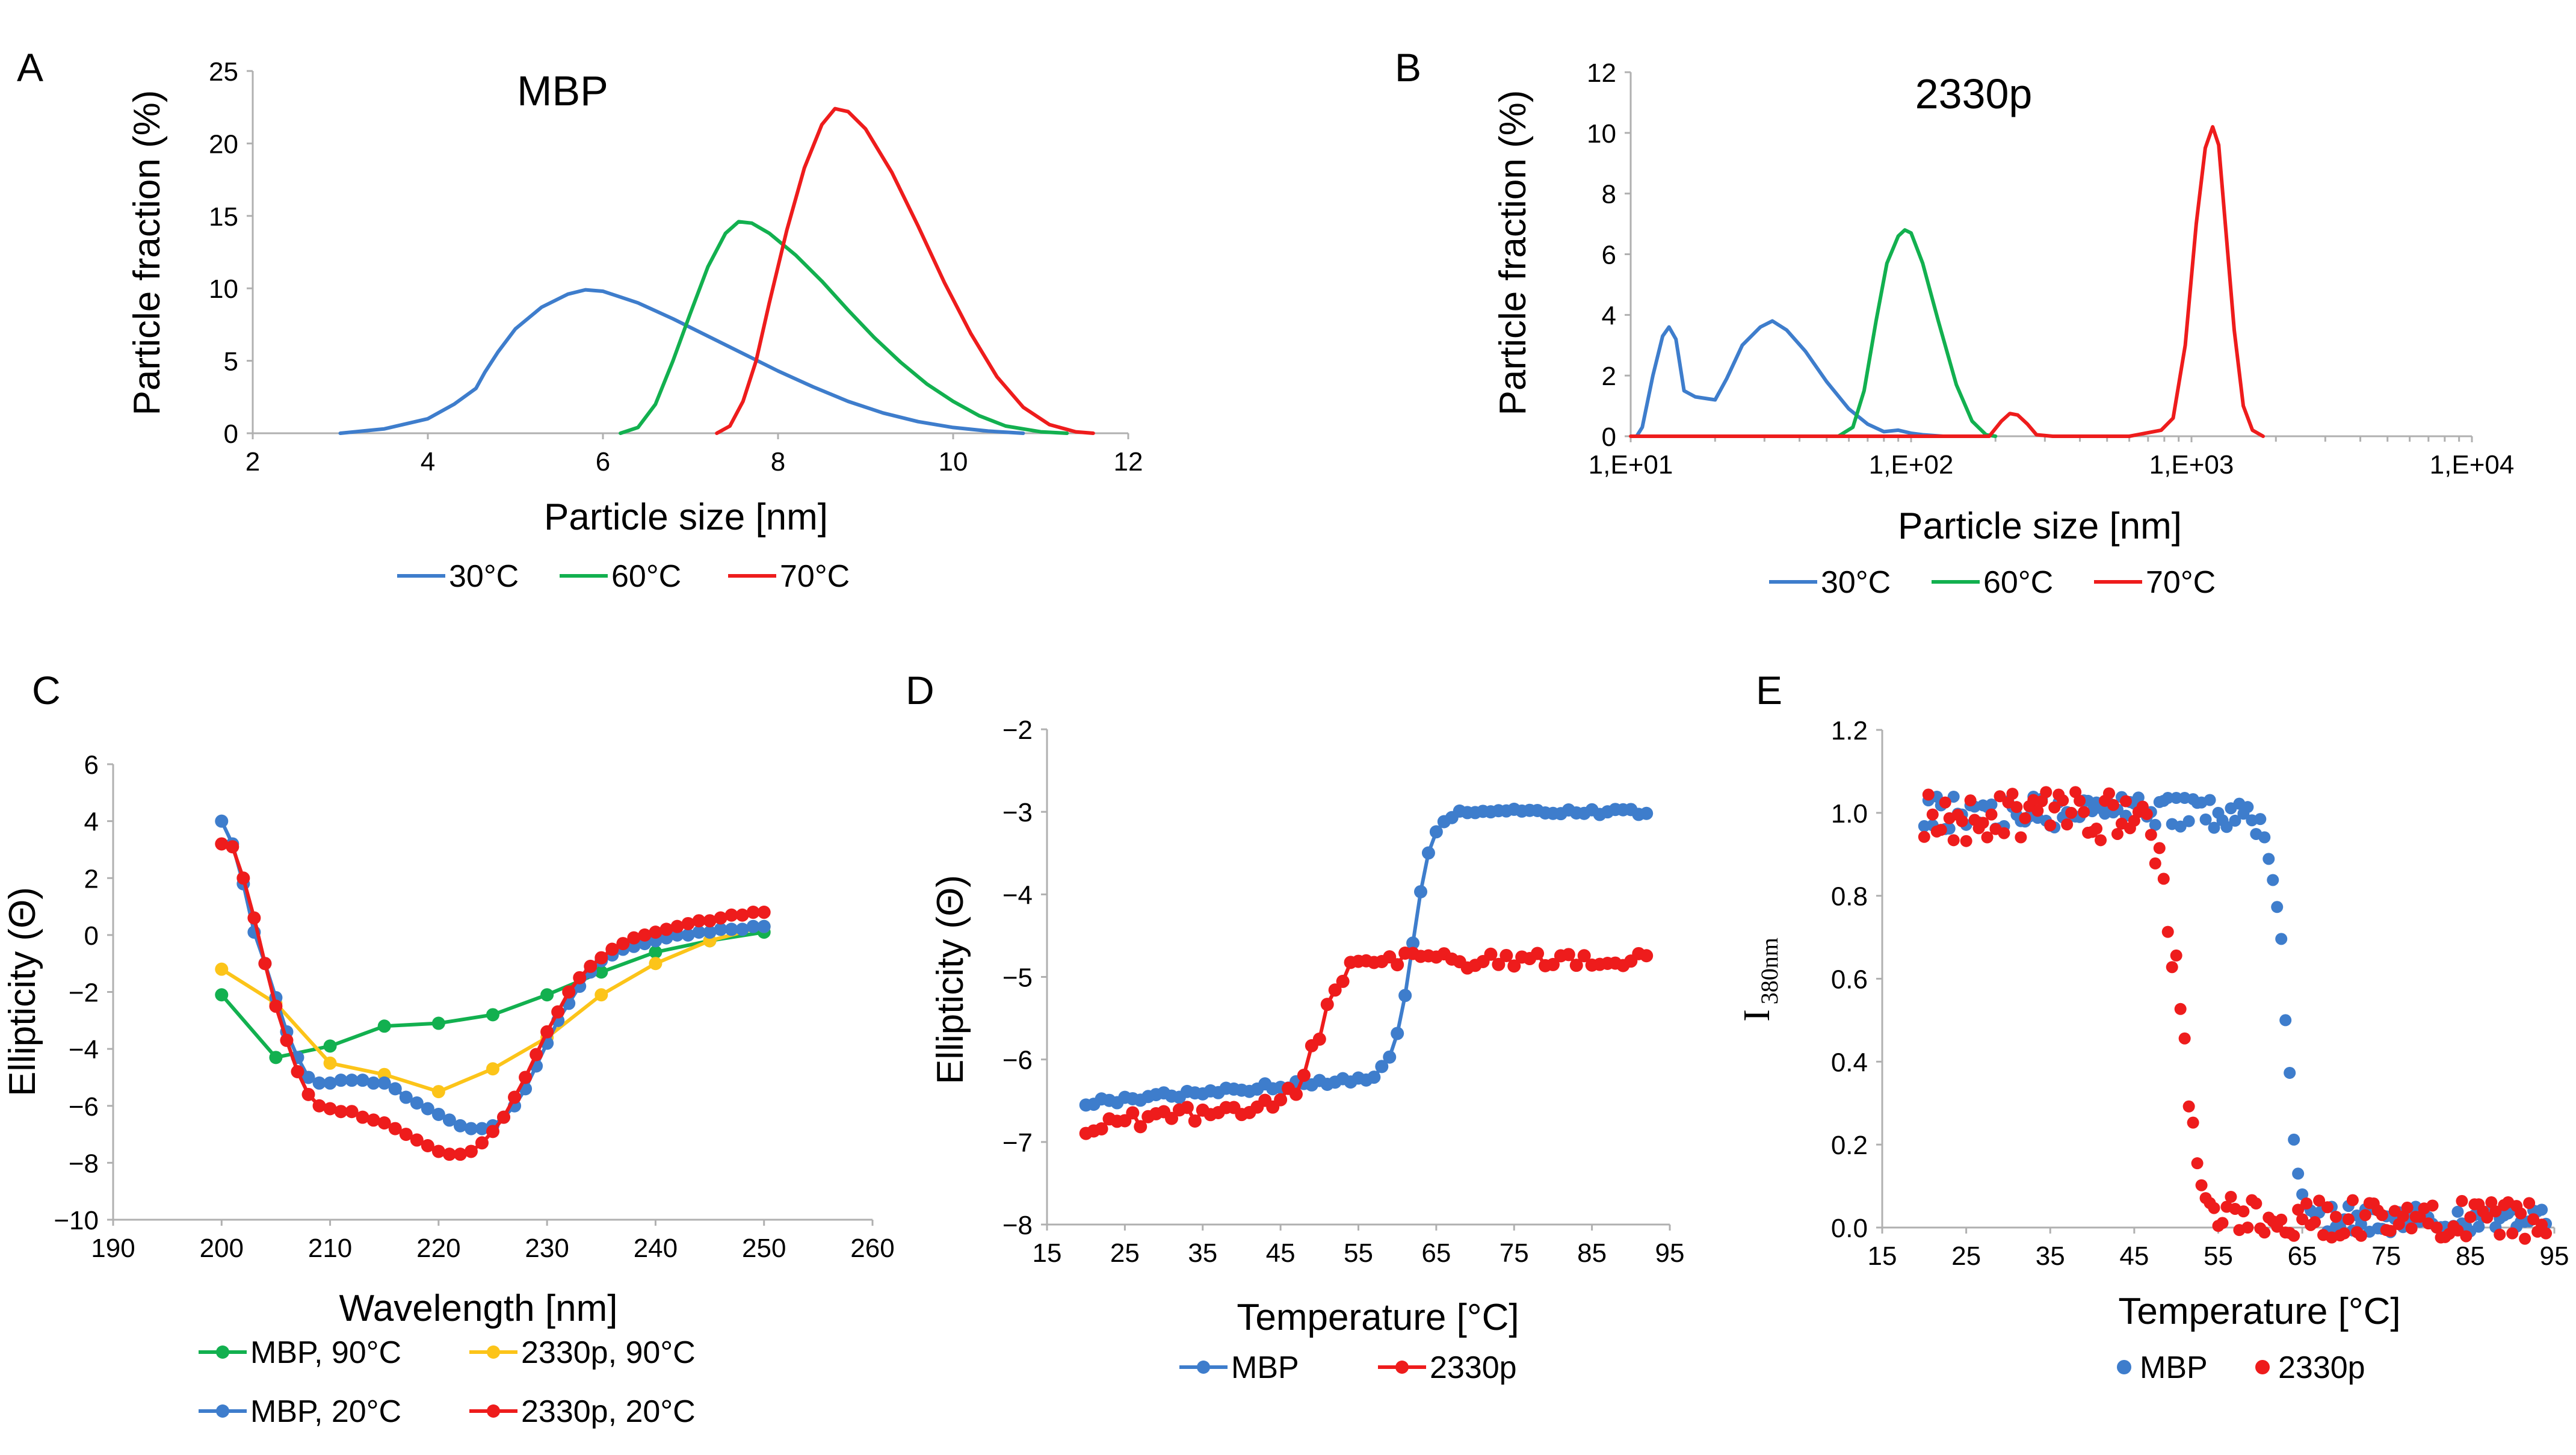  Describe the element at coordinates (547, 1248) in the screenshot. I see `x-tick-label: 230` at that location.